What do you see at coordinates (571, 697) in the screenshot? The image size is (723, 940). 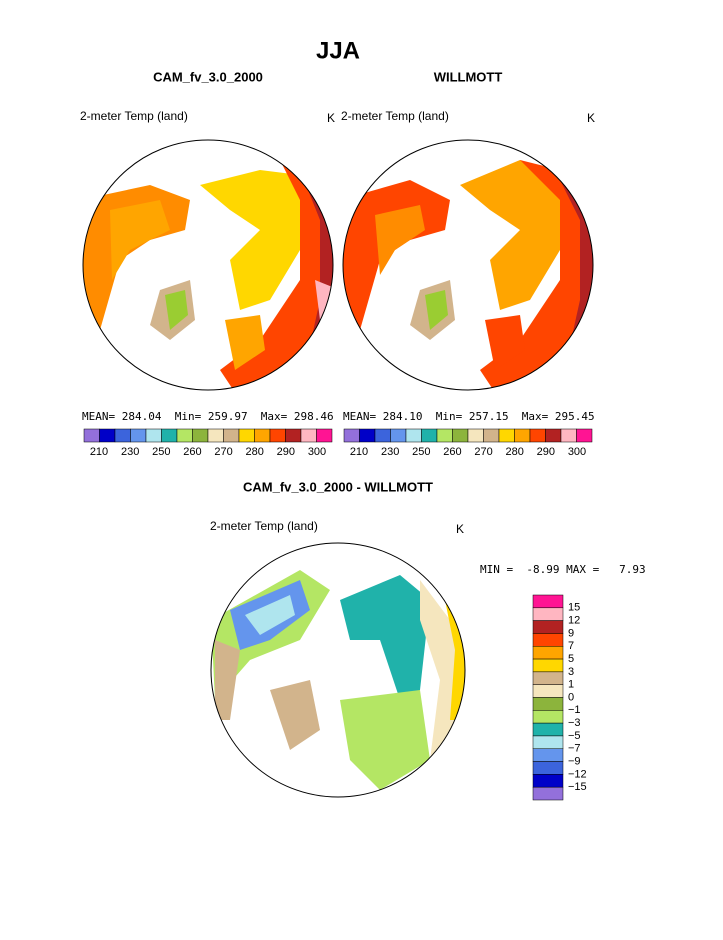 I see `colorbar-label: 0` at bounding box center [571, 697].